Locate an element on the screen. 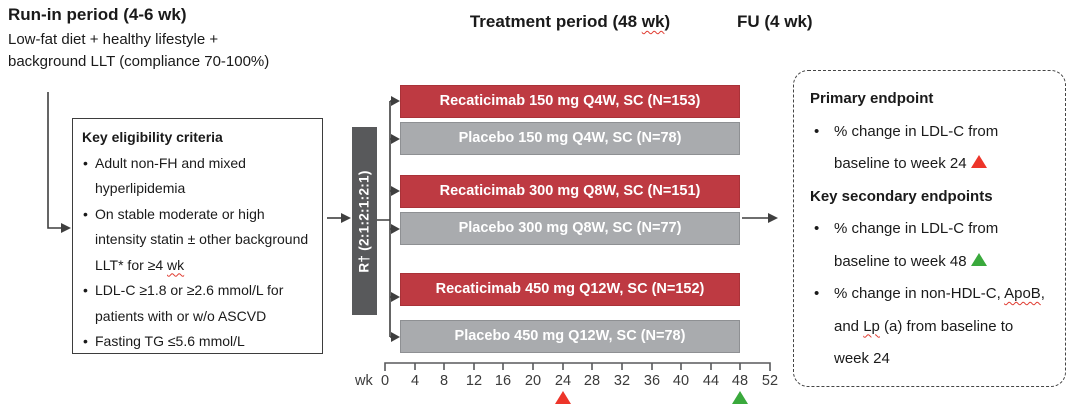  run-in-desc-line2: background LLT (compliance 70-100%) is located at coordinates (139, 61).